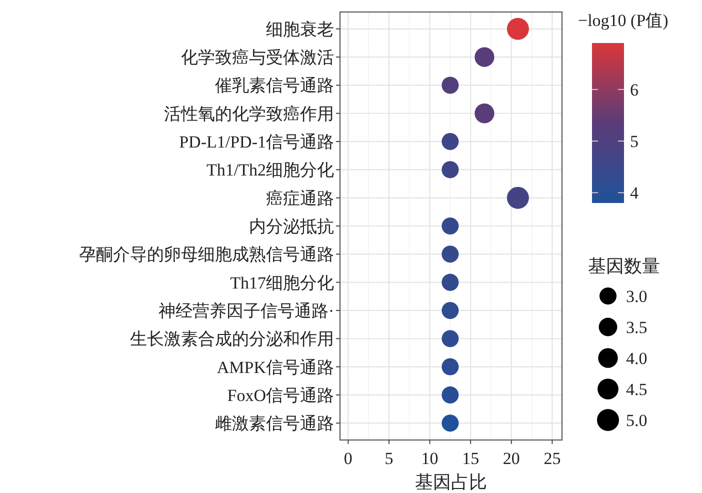 This screenshot has height=493, width=702. Describe the element at coordinates (274, 424) in the screenshot. I see `y-tick-label: 雌激素信号通路` at that location.